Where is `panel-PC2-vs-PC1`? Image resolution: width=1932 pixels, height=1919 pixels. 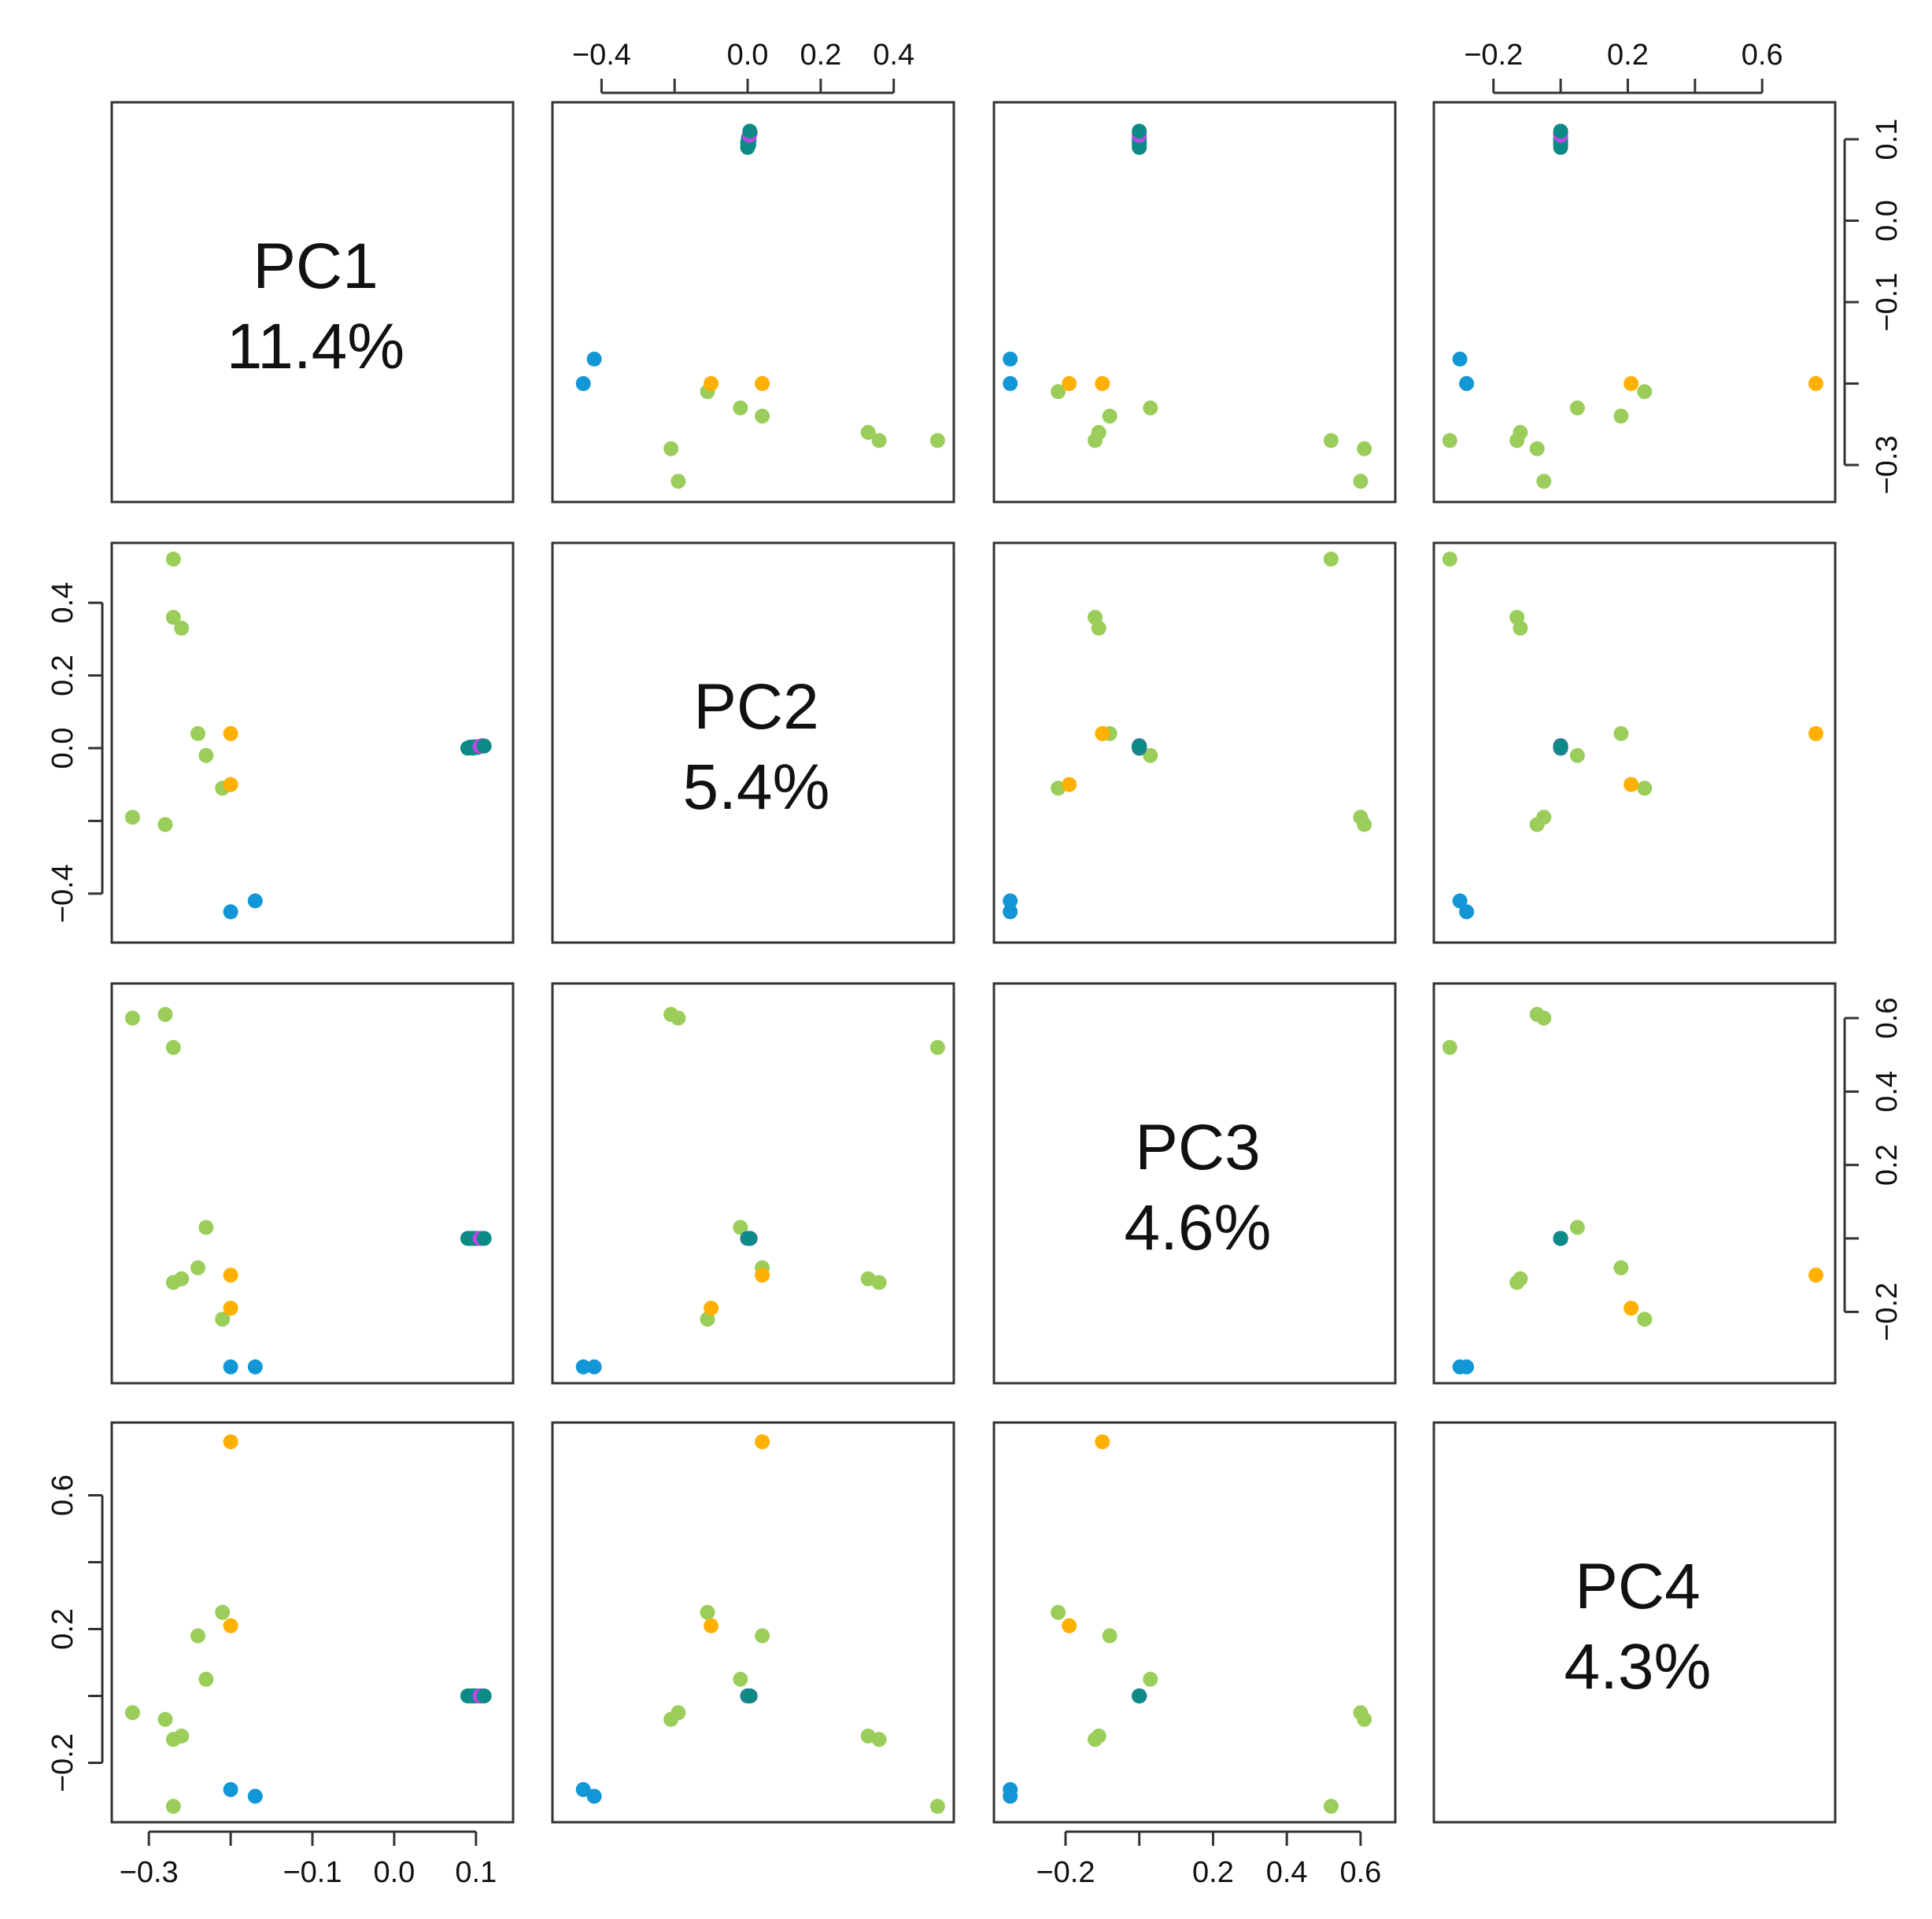
panel-PC2-vs-PC1 is located at coordinates (312, 742).